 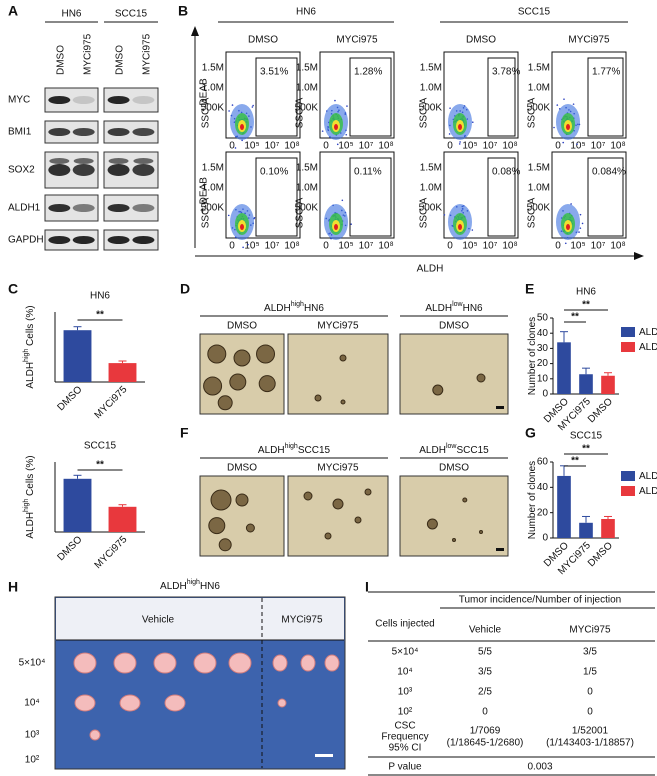 What do you see at coordinates (529, 289) in the screenshot?
I see `panel-letter: E` at bounding box center [529, 289].